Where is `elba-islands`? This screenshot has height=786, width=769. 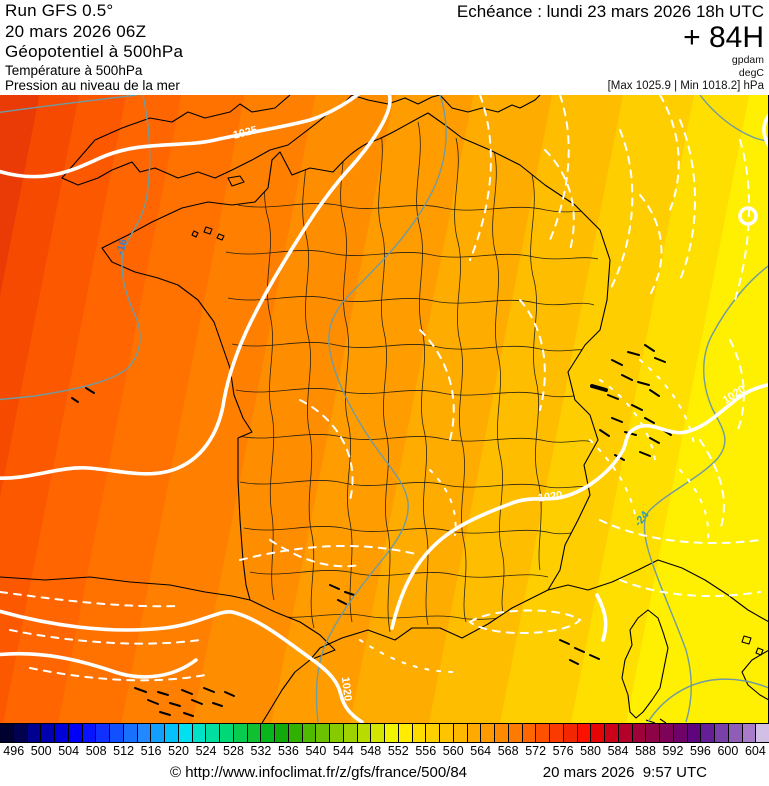
elba-islands is located at coordinates (752, 645).